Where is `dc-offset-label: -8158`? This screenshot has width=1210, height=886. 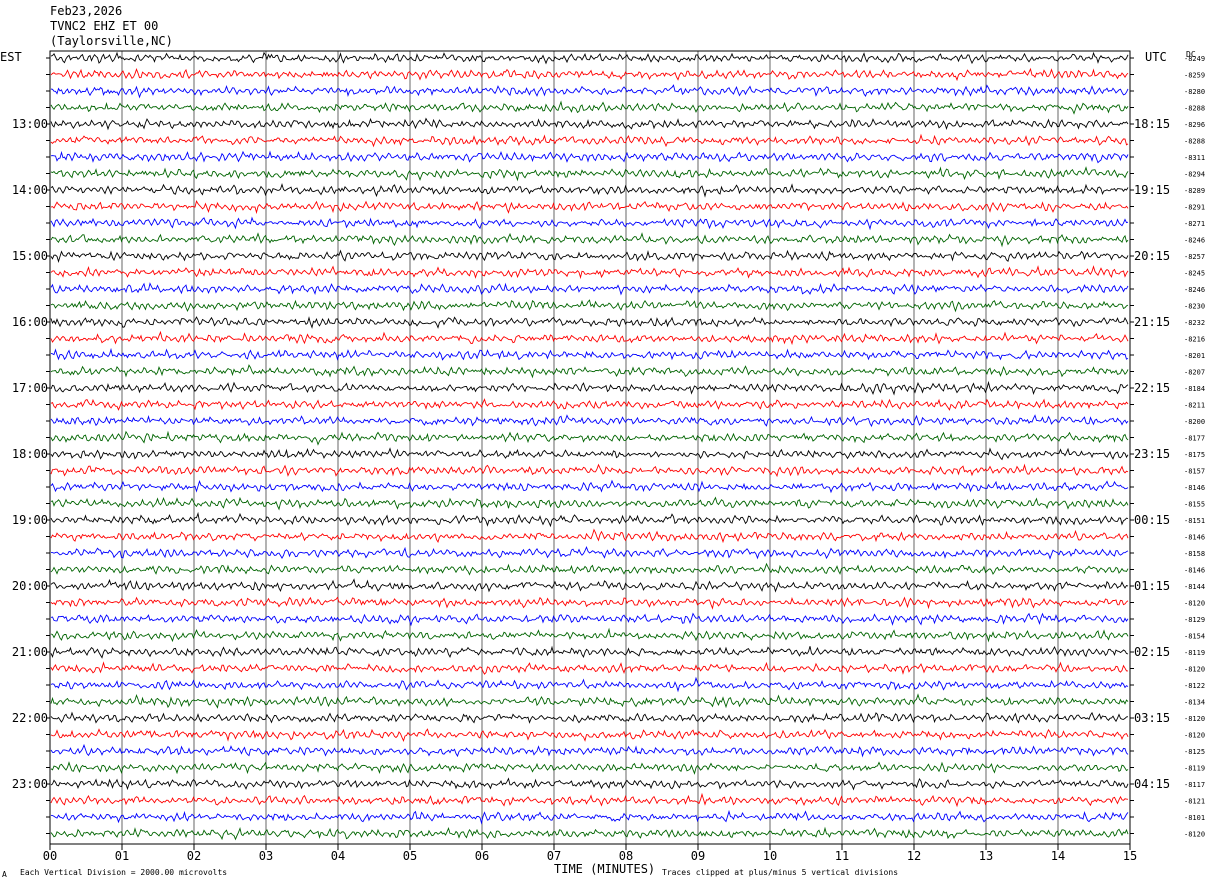
dc-offset-label: -8158 is located at coordinates (1194, 554).